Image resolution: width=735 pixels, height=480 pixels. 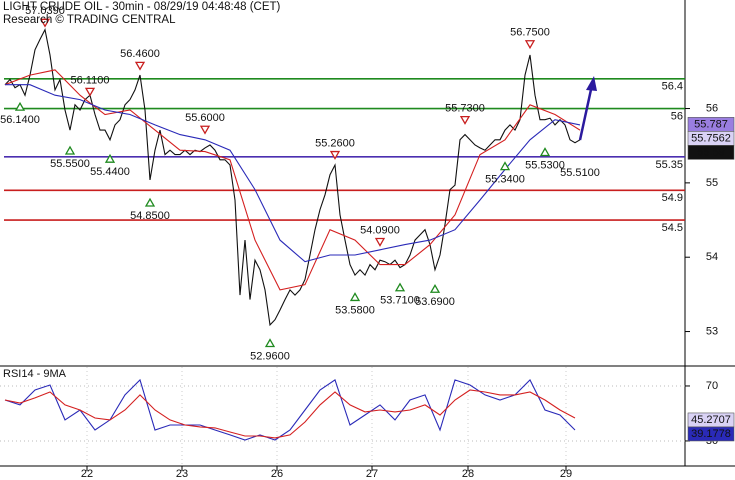 What do you see at coordinates (90, 80) in the screenshot?
I see `peak-label: 56.1100` at bounding box center [90, 80].